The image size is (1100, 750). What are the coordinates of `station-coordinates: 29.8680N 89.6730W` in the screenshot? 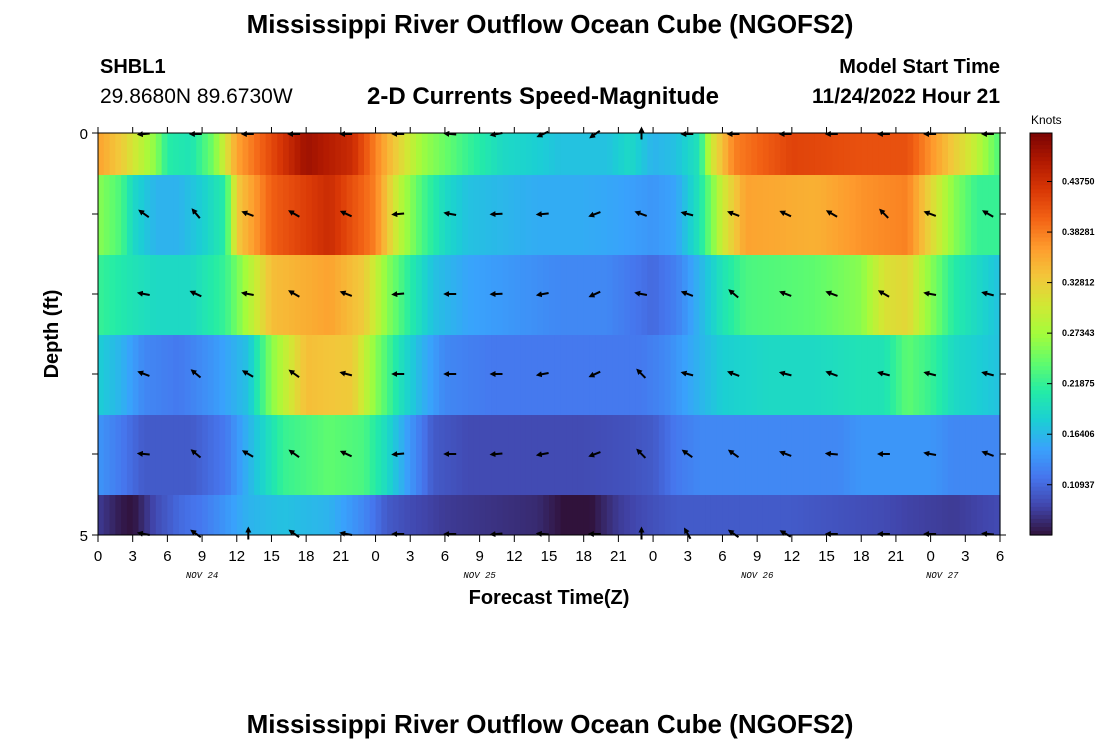 It's located at (196, 96).